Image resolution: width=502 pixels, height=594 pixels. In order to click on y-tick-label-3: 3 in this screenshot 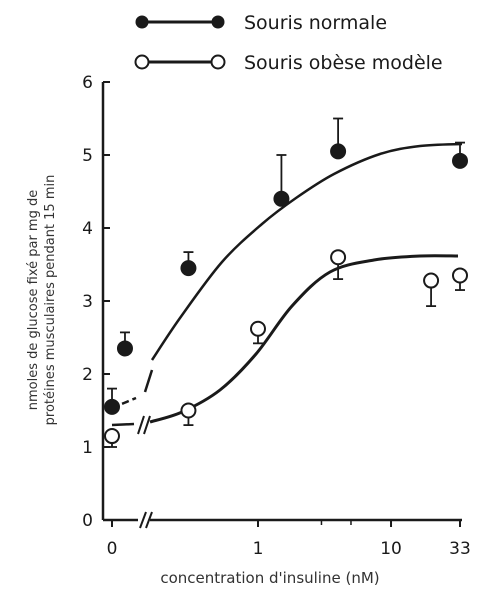, I will do `click(87, 302)`.